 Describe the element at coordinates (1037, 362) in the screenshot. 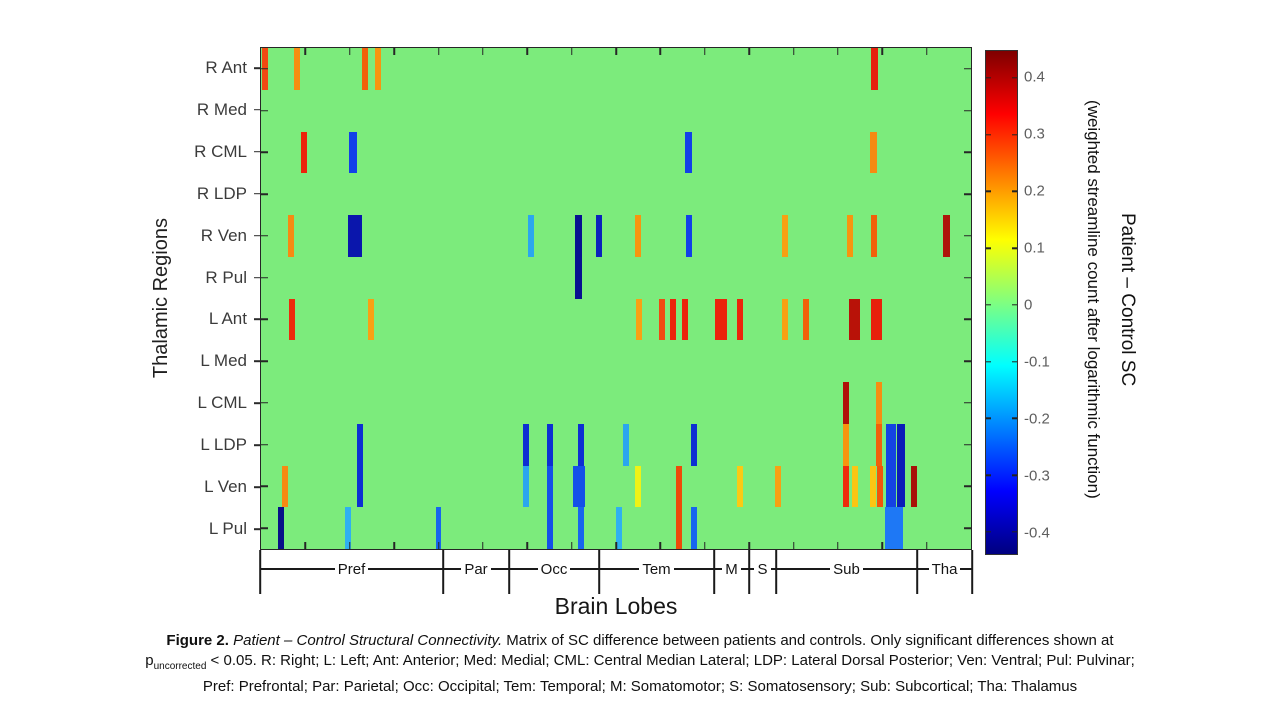

I see `colorbar-tick-label: -0.1` at that location.